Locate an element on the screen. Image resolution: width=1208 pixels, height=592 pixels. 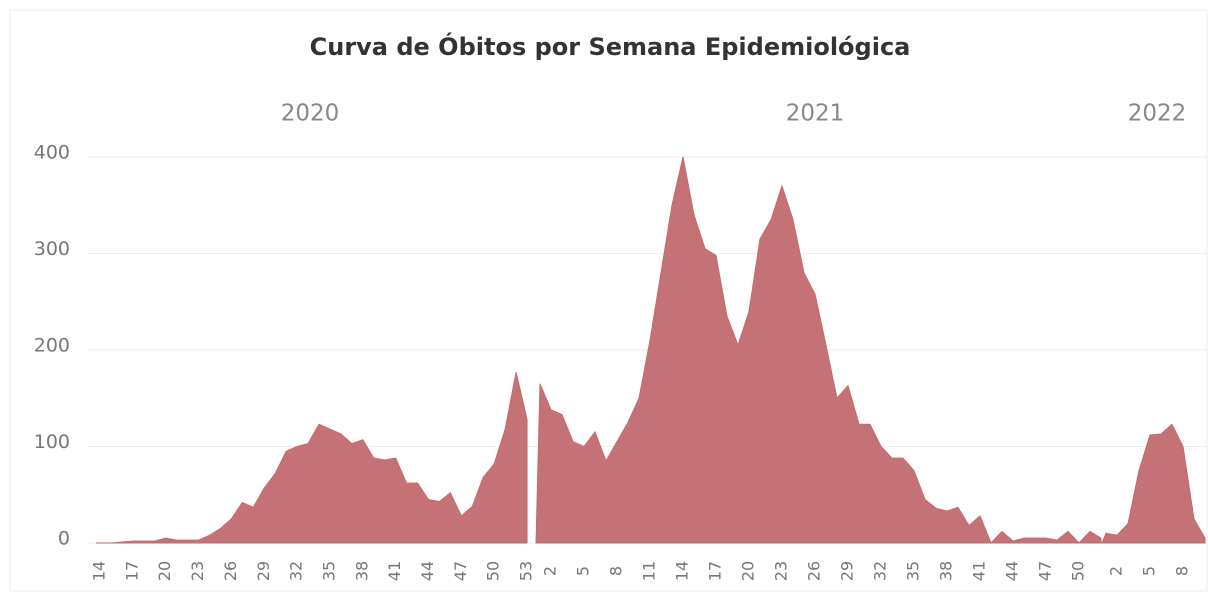
y-tick-label: 200 is located at coordinates (52, 346).